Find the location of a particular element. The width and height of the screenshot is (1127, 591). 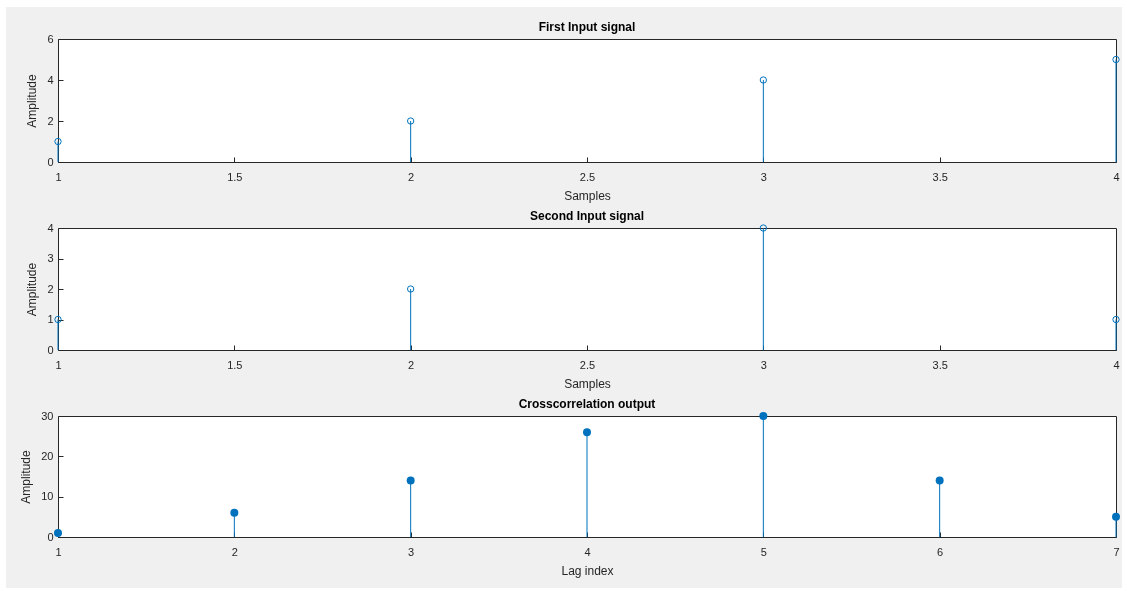

x-axis-title: Lag index is located at coordinates (587, 570).